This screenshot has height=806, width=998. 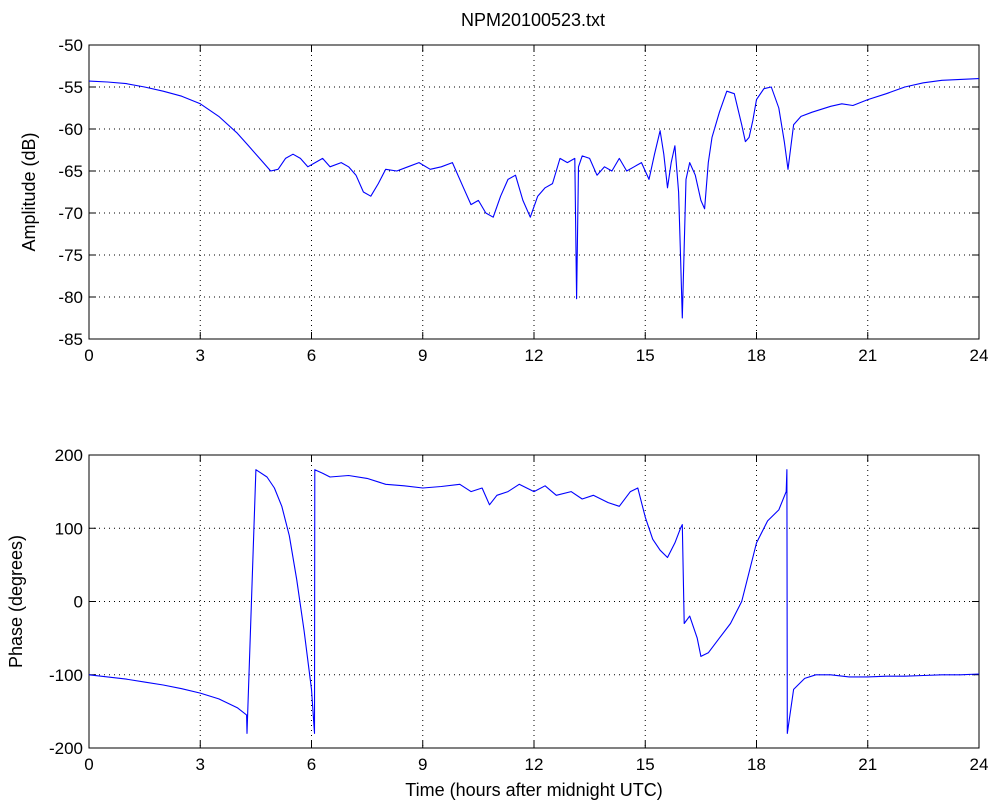 I want to click on amplitude-x-tick-label: 18, so click(x=756, y=355).